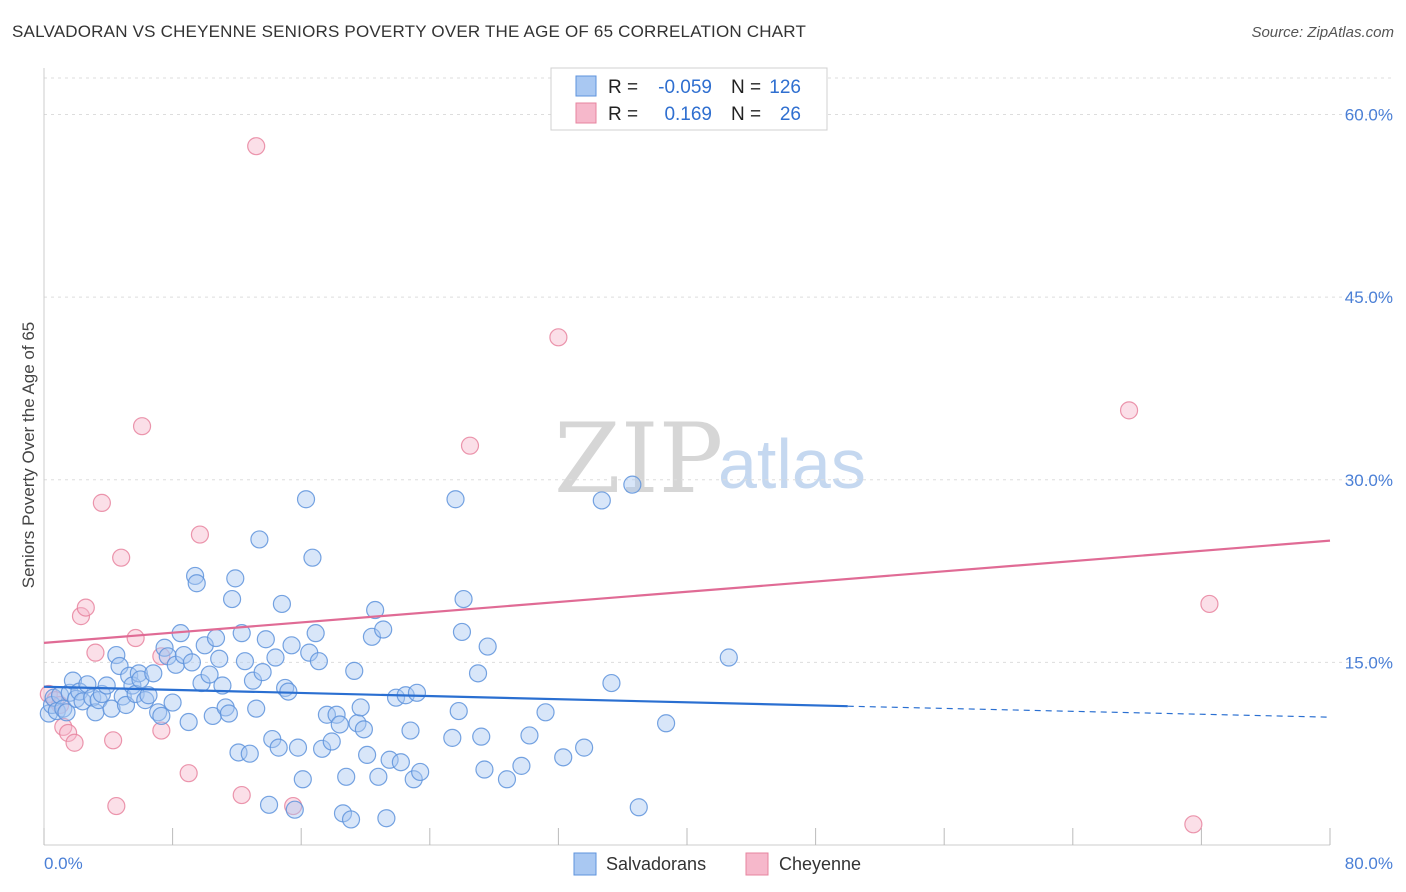  Describe the element at coordinates (689, 99) in the screenshot. I see `legend-box: R = -0.059 N = 126 R = 0.169 N = 26` at that location.